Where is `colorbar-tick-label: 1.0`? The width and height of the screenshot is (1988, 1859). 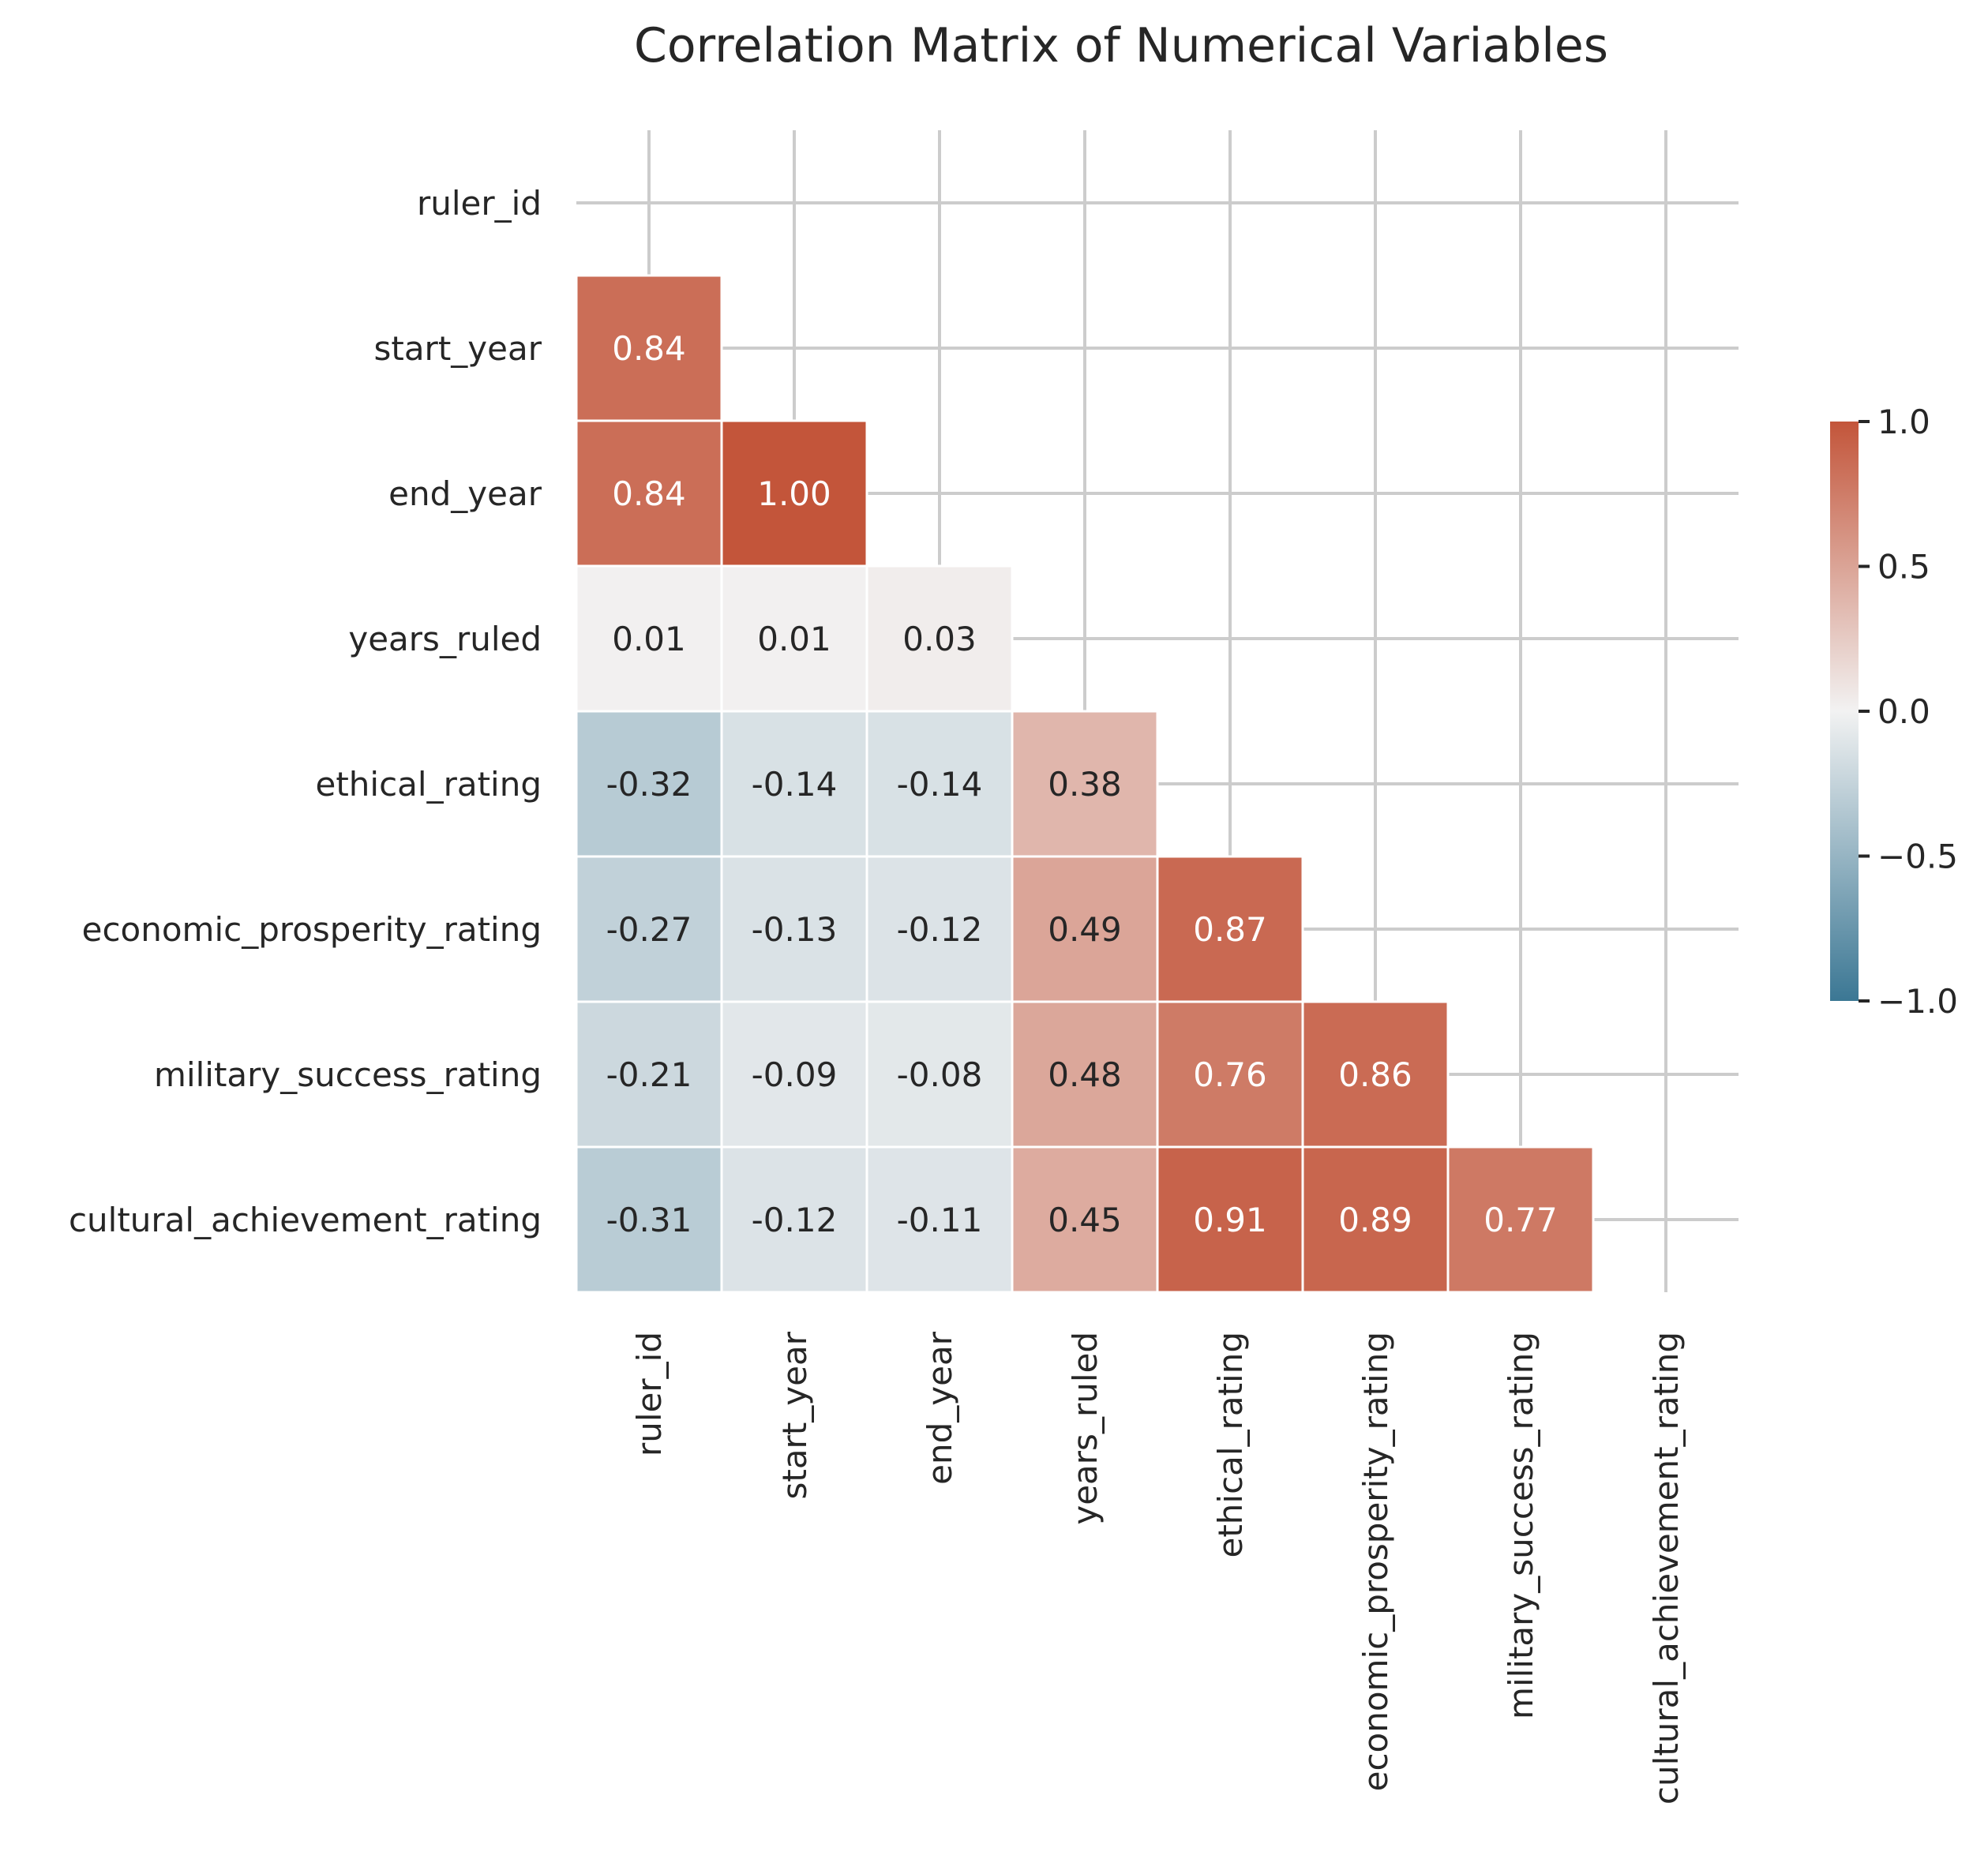 colorbar-tick-label: 1.0 is located at coordinates (1903, 422).